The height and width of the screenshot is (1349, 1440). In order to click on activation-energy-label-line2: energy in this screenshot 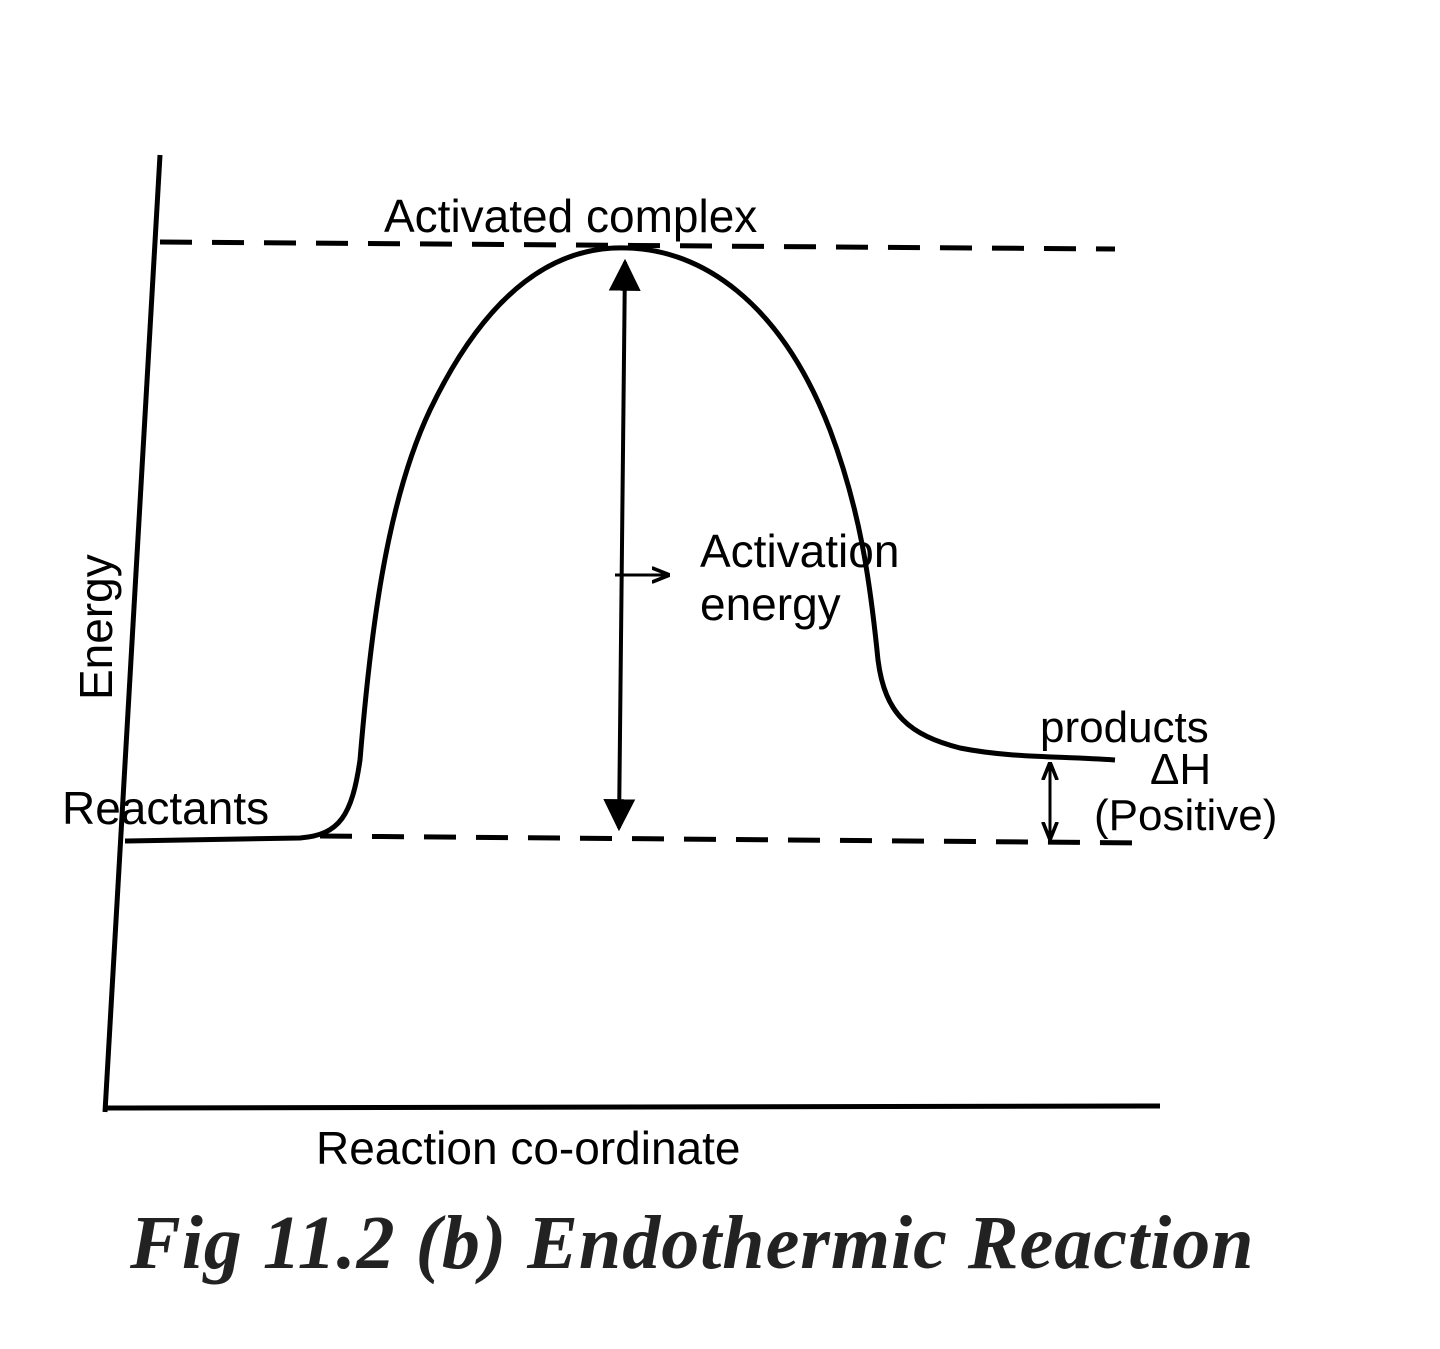, I will do `click(770, 604)`.